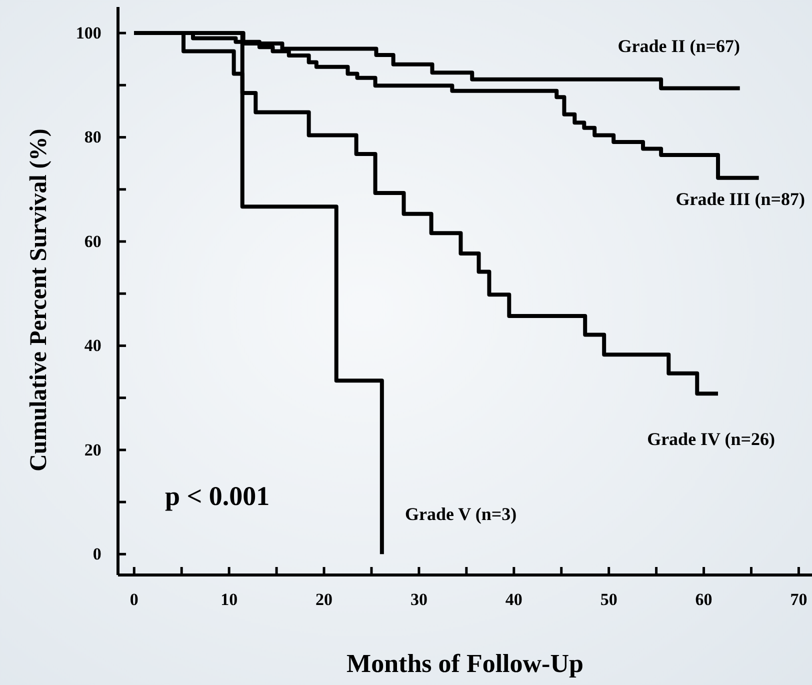 This screenshot has height=685, width=812. I want to click on x-tick-label: 30, so click(419, 600).